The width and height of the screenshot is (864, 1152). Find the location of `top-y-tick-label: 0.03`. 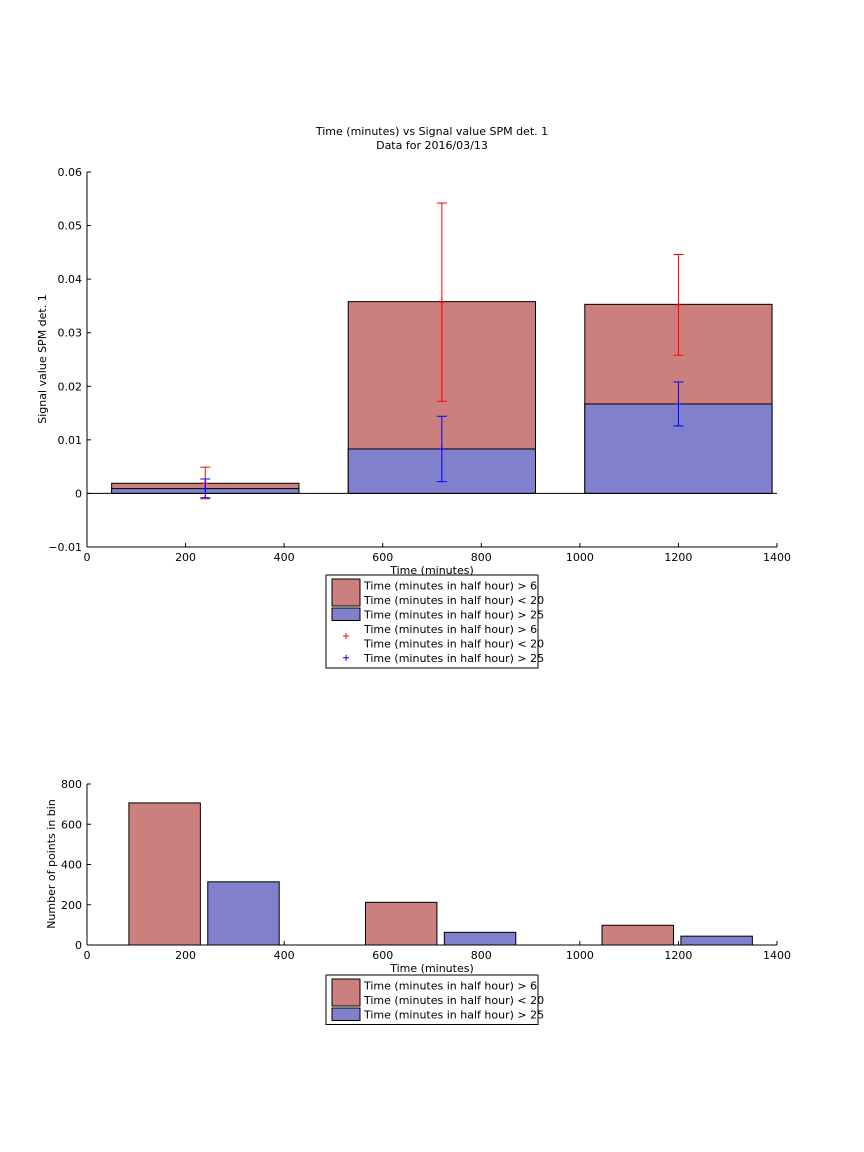

top-y-tick-label: 0.03 is located at coordinates (70, 333).